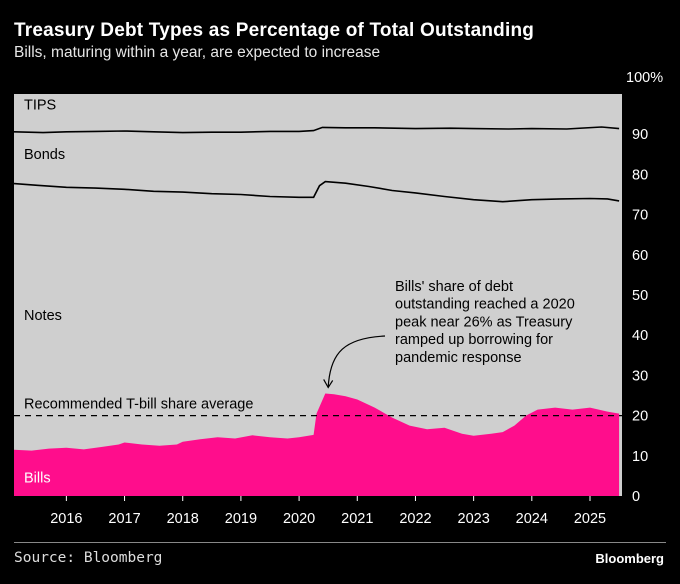 The height and width of the screenshot is (584, 680). I want to click on y-tick-label: 10, so click(640, 457).